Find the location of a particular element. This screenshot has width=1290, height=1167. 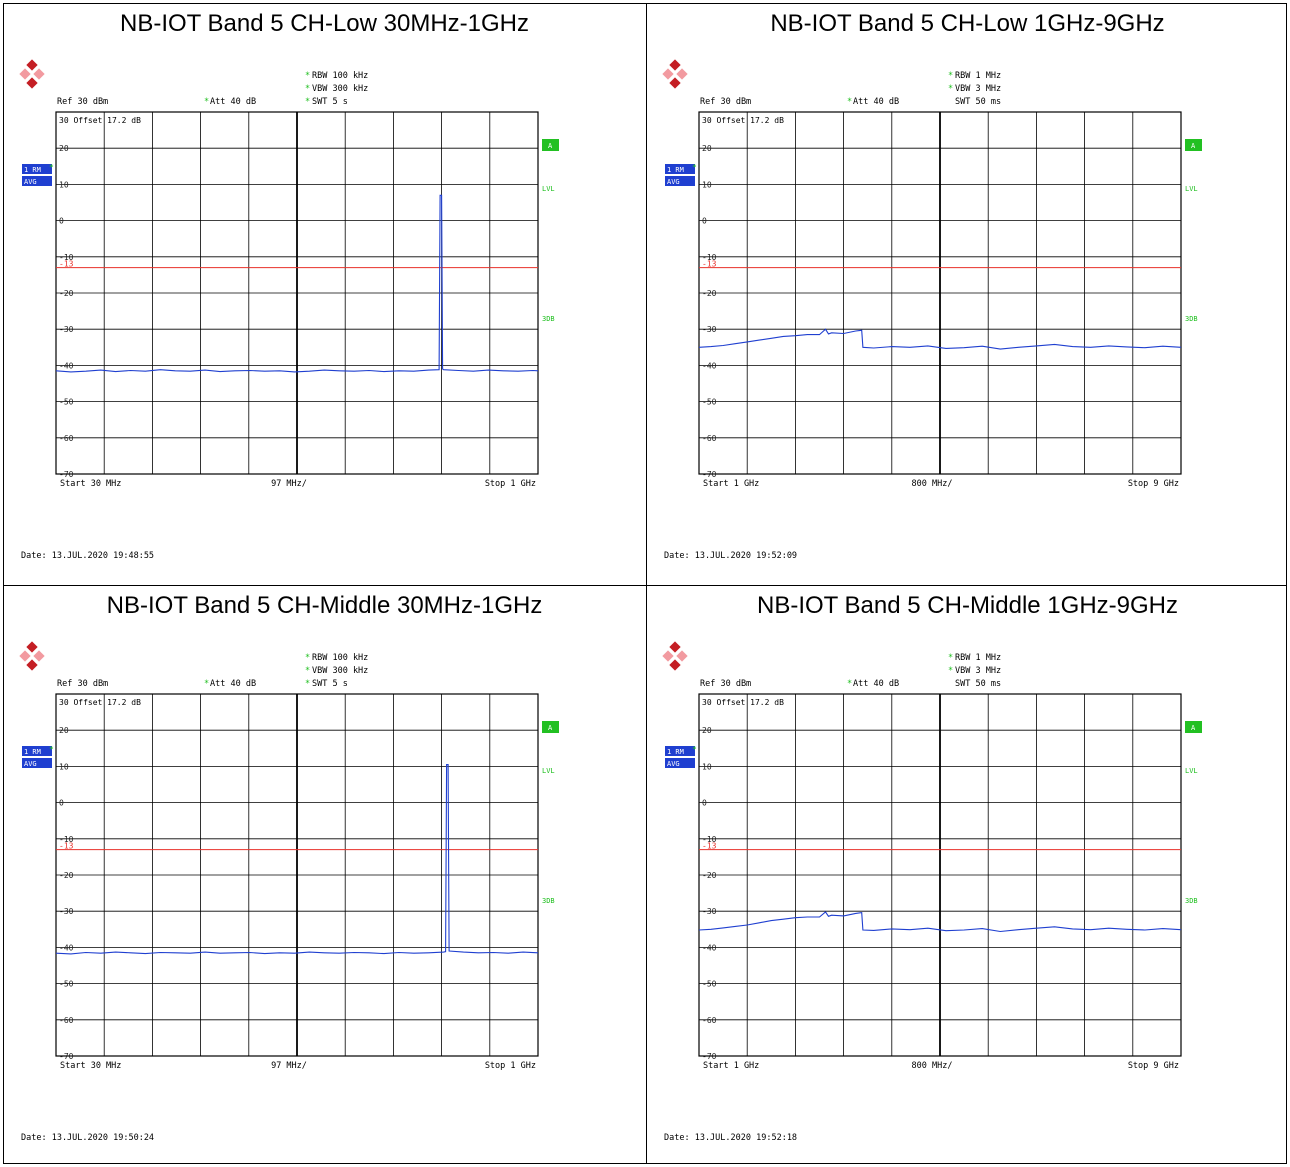

att-label: Att 40 dB is located at coordinates (233, 102).